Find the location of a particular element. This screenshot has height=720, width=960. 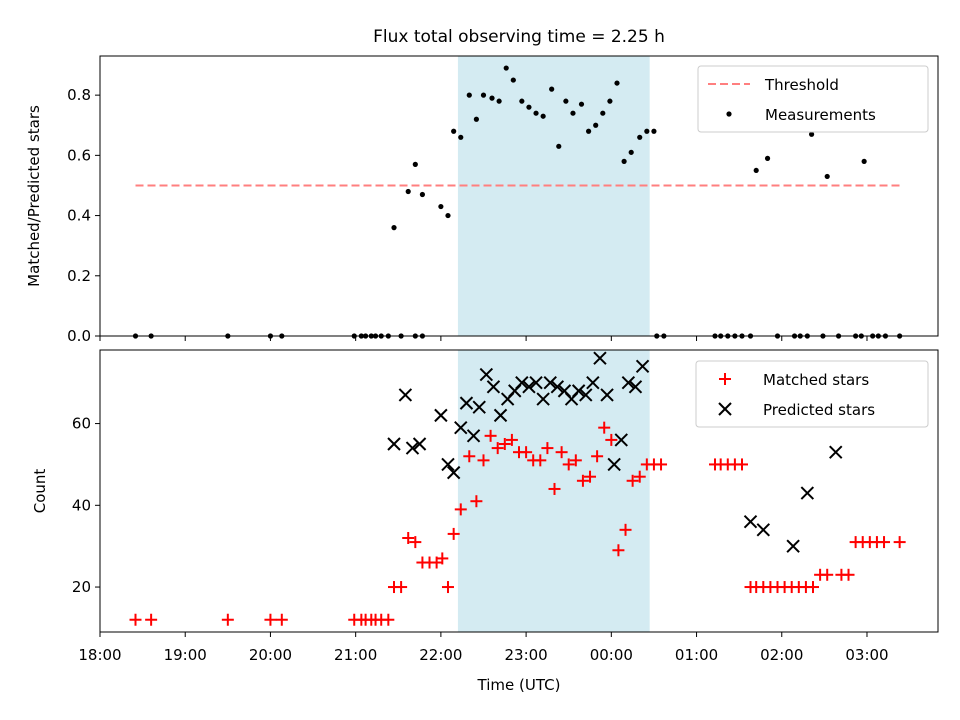

top-x-ticks is located at coordinates (483, 338).